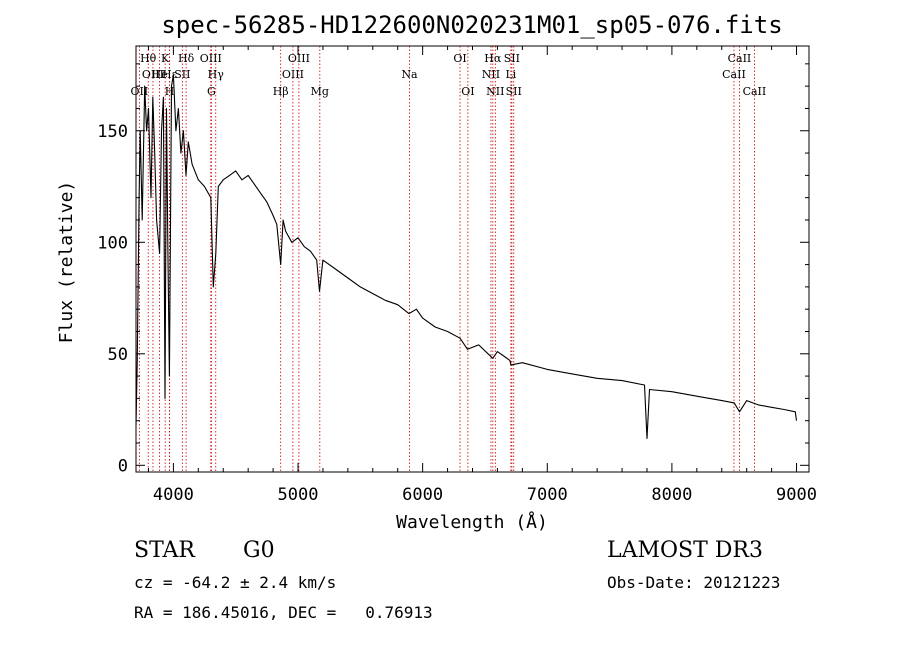  Describe the element at coordinates (694, 582) in the screenshot. I see `obs-date-text: Obs-Date: 20121223` at that location.